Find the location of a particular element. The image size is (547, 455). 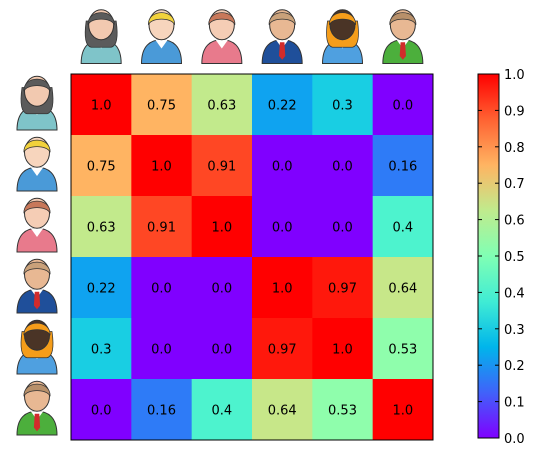

colorbar-tick-label: 0.0 is located at coordinates (514, 439).